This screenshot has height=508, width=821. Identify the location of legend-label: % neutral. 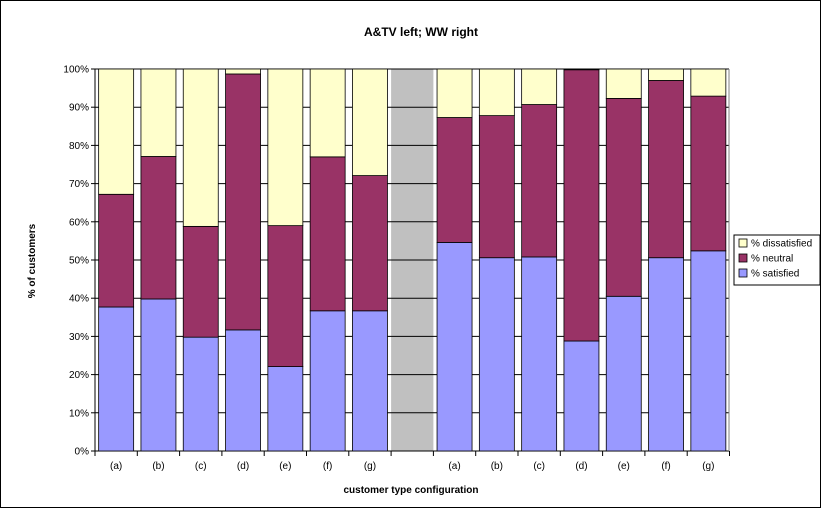
(772, 259).